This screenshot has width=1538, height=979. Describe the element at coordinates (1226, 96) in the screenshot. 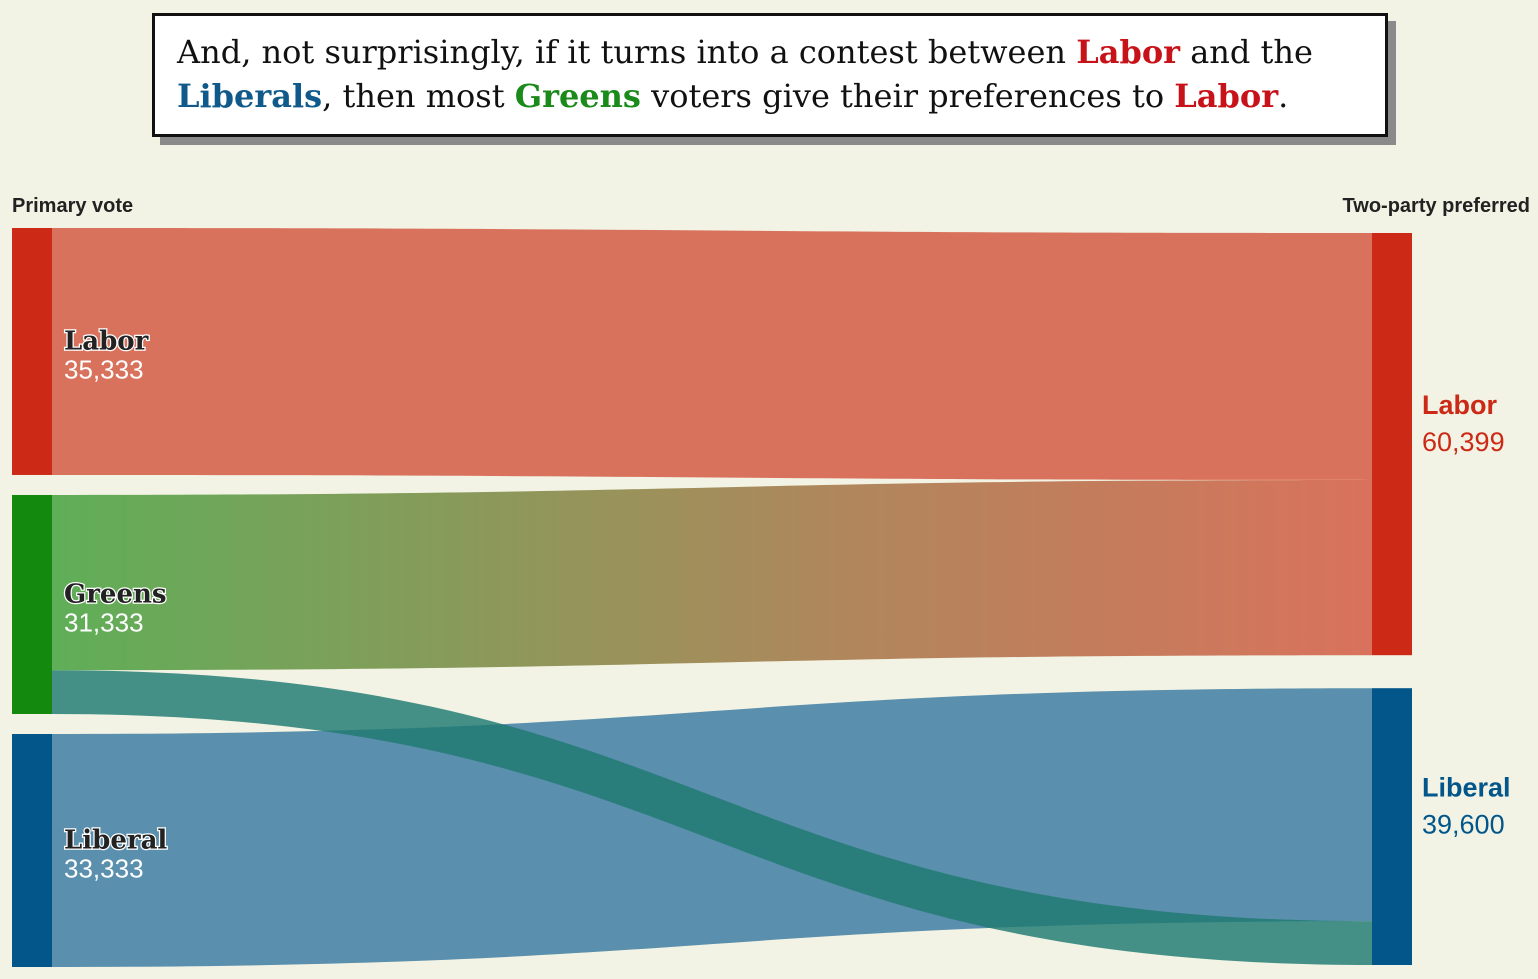

I see `caption-labor-2: Labor` at that location.